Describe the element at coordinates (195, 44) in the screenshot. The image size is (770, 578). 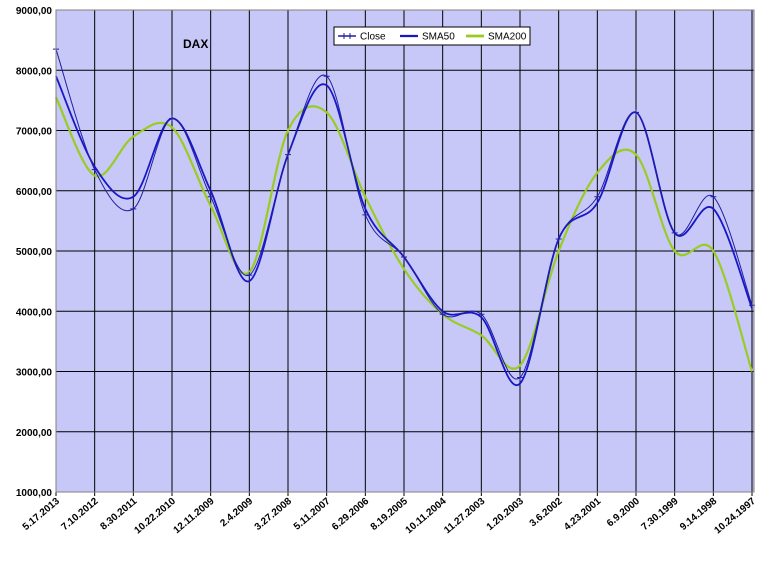
I see `chart-title: DAX` at that location.